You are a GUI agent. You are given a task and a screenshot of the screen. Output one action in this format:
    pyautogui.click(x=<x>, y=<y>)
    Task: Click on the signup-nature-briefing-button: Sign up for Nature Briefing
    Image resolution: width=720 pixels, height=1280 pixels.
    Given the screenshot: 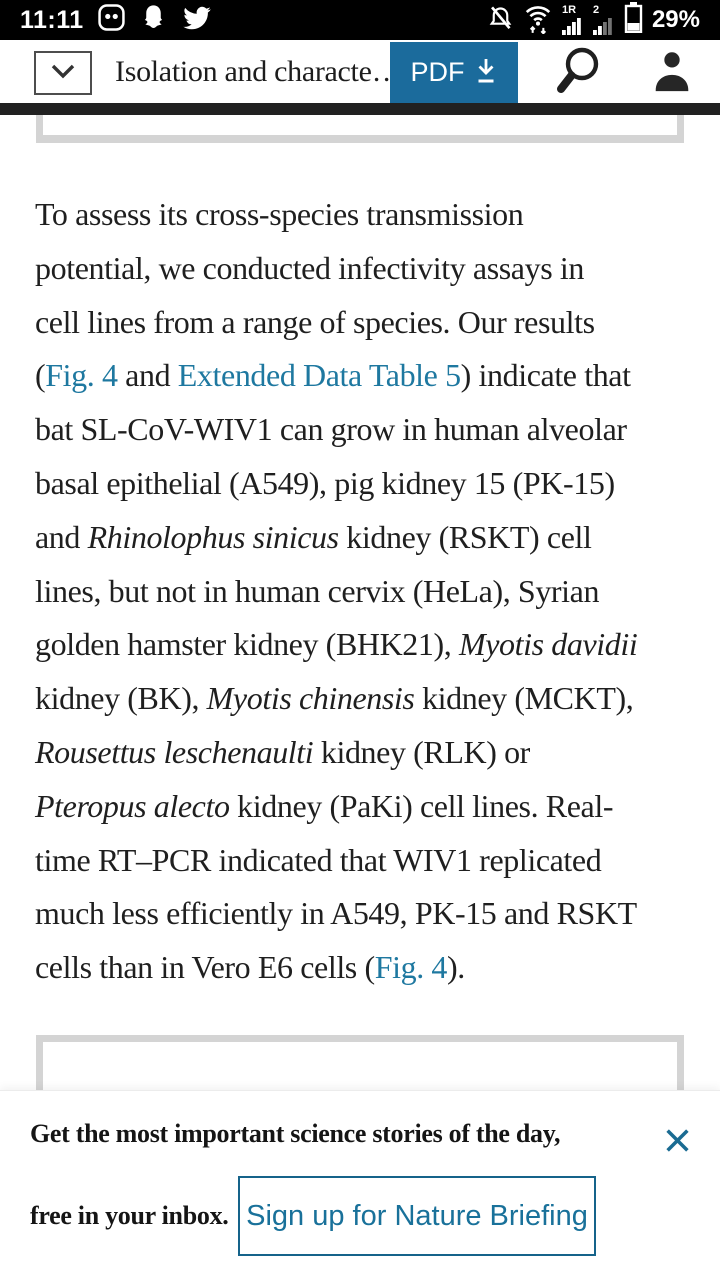 What is the action you would take?
    pyautogui.click(x=417, y=1216)
    